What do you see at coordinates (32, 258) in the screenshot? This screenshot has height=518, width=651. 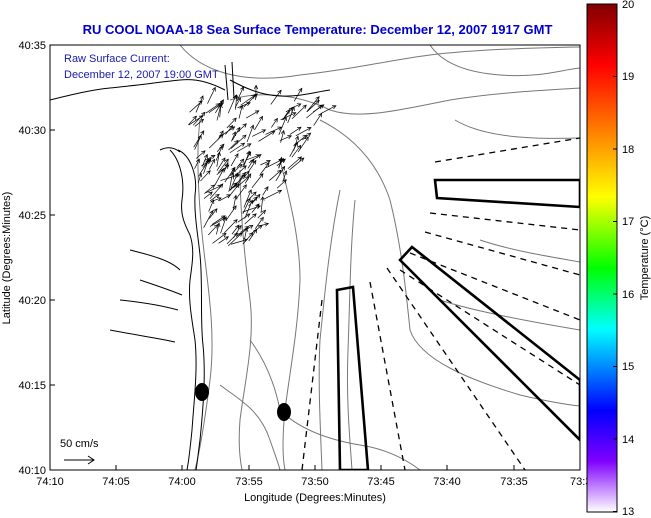 I see `y-tick-labels: 40:35 40:30 40:25 40:20 40:15 40:10` at bounding box center [32, 258].